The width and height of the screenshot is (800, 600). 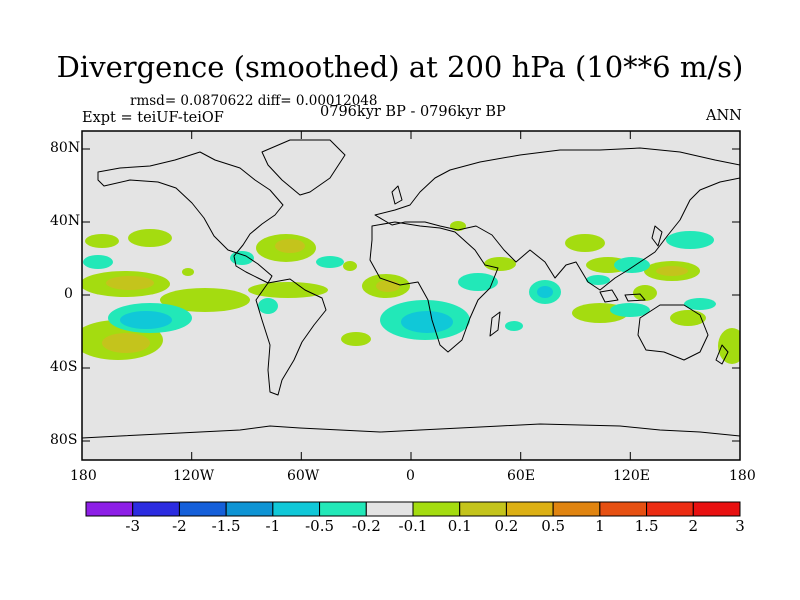 I want to click on colorbar-tick-label: -0.5, so click(x=320, y=526).